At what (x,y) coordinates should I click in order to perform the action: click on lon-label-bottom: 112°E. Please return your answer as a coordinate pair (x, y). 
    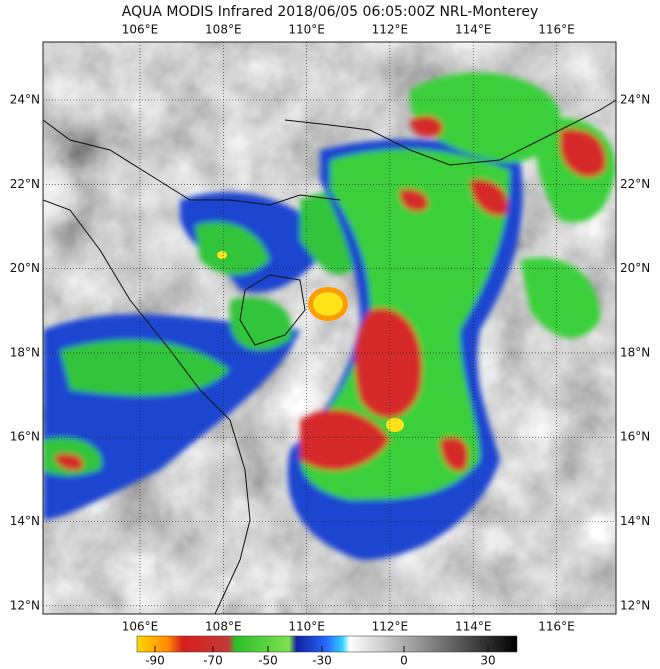
    Looking at the image, I should click on (390, 627).